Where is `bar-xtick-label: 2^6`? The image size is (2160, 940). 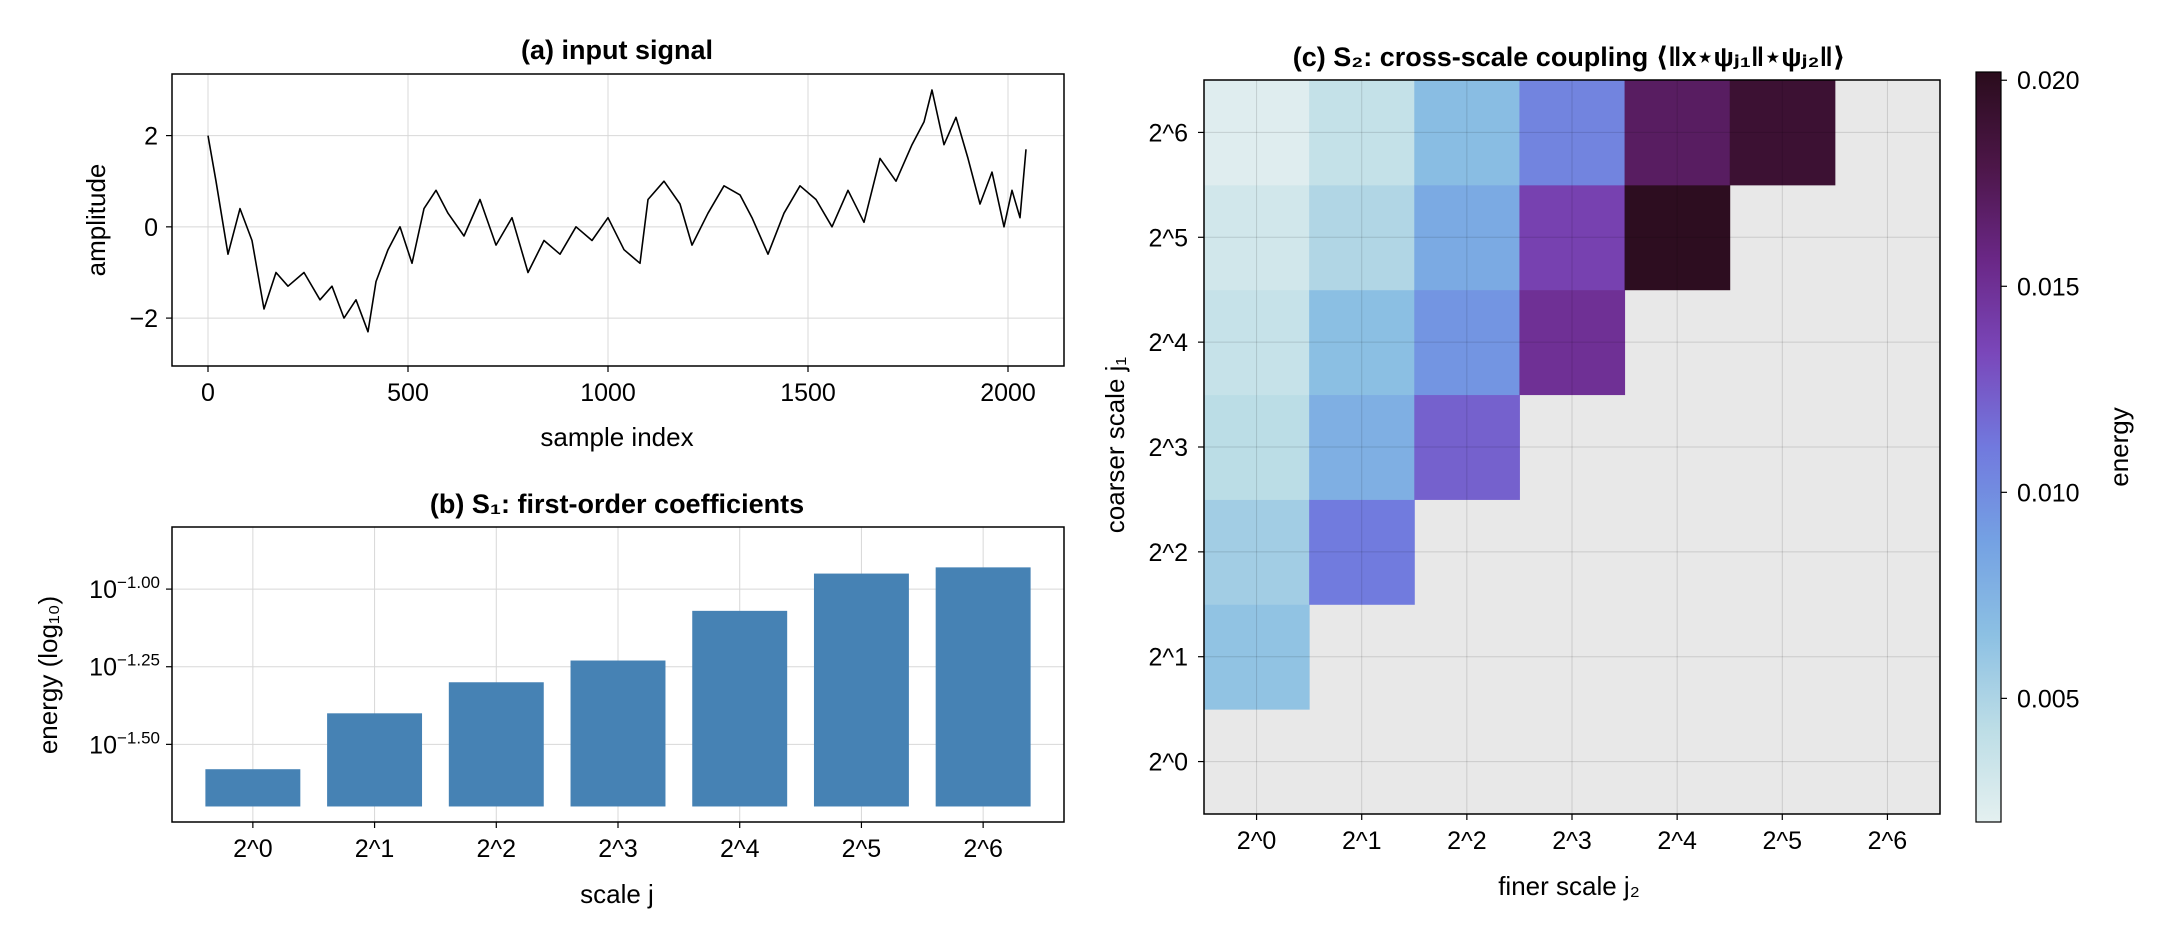 bar-xtick-label: 2^6 is located at coordinates (983, 849).